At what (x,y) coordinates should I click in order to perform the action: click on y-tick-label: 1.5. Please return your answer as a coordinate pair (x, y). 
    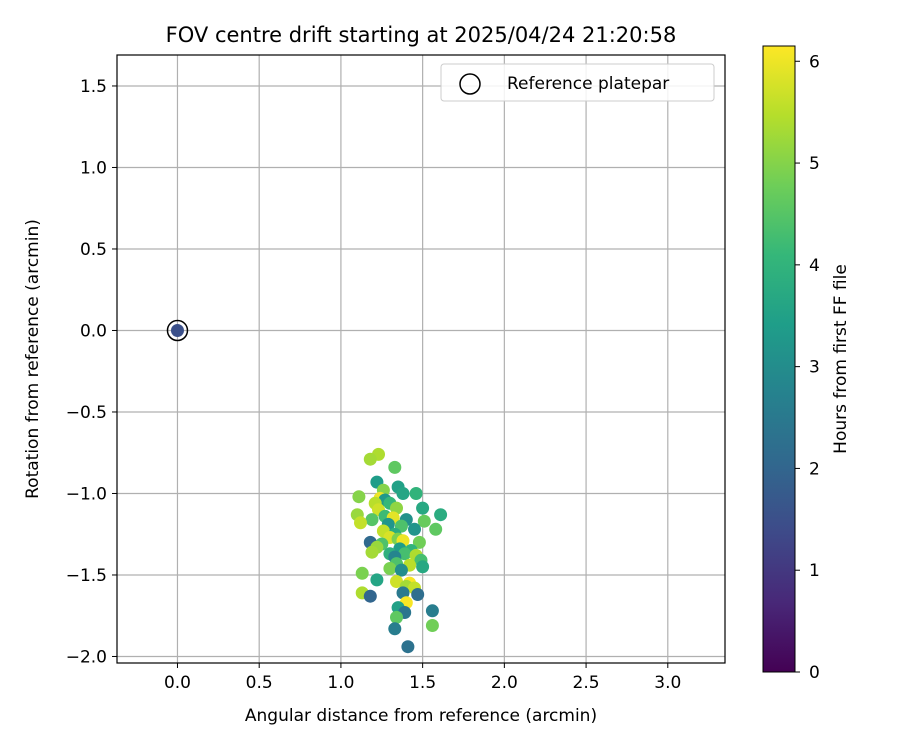
    Looking at the image, I should click on (93, 87).